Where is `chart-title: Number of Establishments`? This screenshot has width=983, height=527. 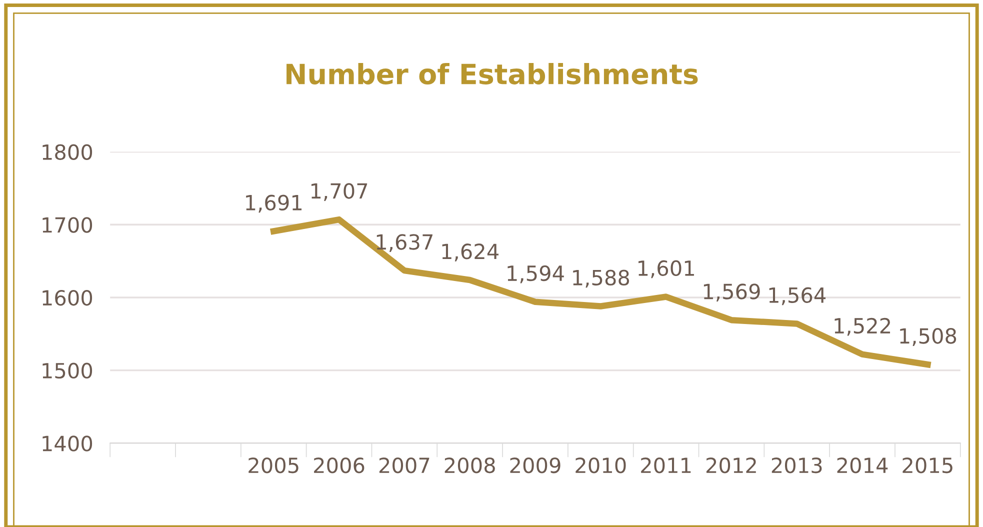 chart-title: Number of Establishments is located at coordinates (492, 73).